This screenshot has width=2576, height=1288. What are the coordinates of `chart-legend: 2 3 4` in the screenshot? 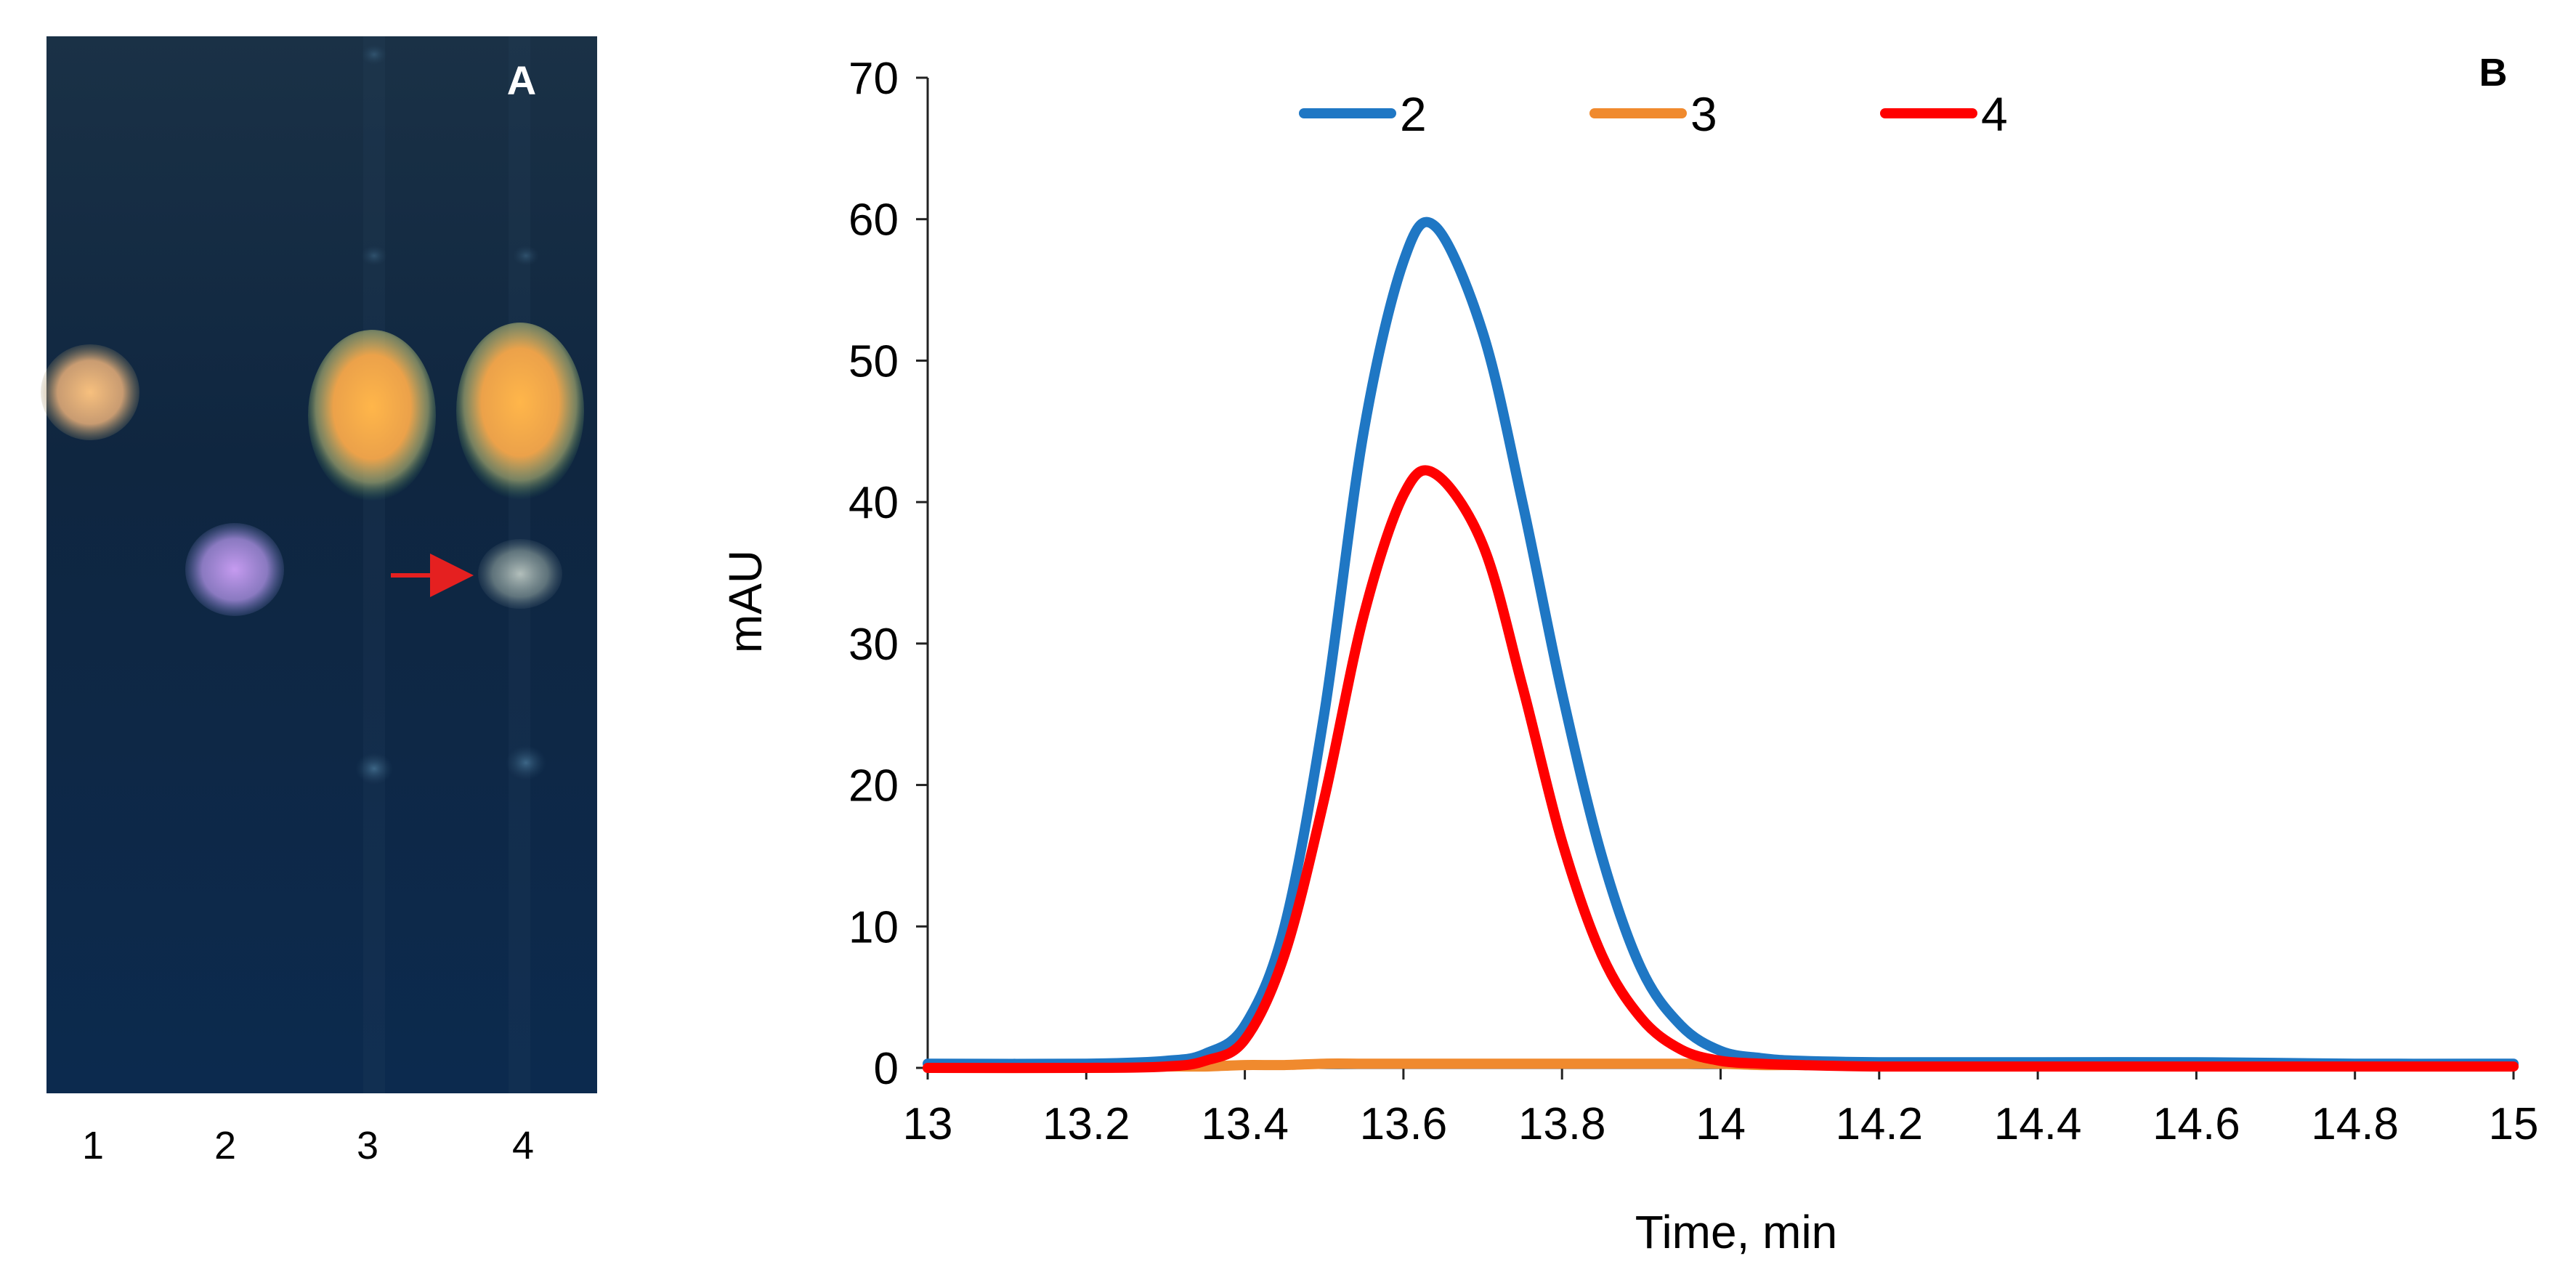 It's located at (1653, 114).